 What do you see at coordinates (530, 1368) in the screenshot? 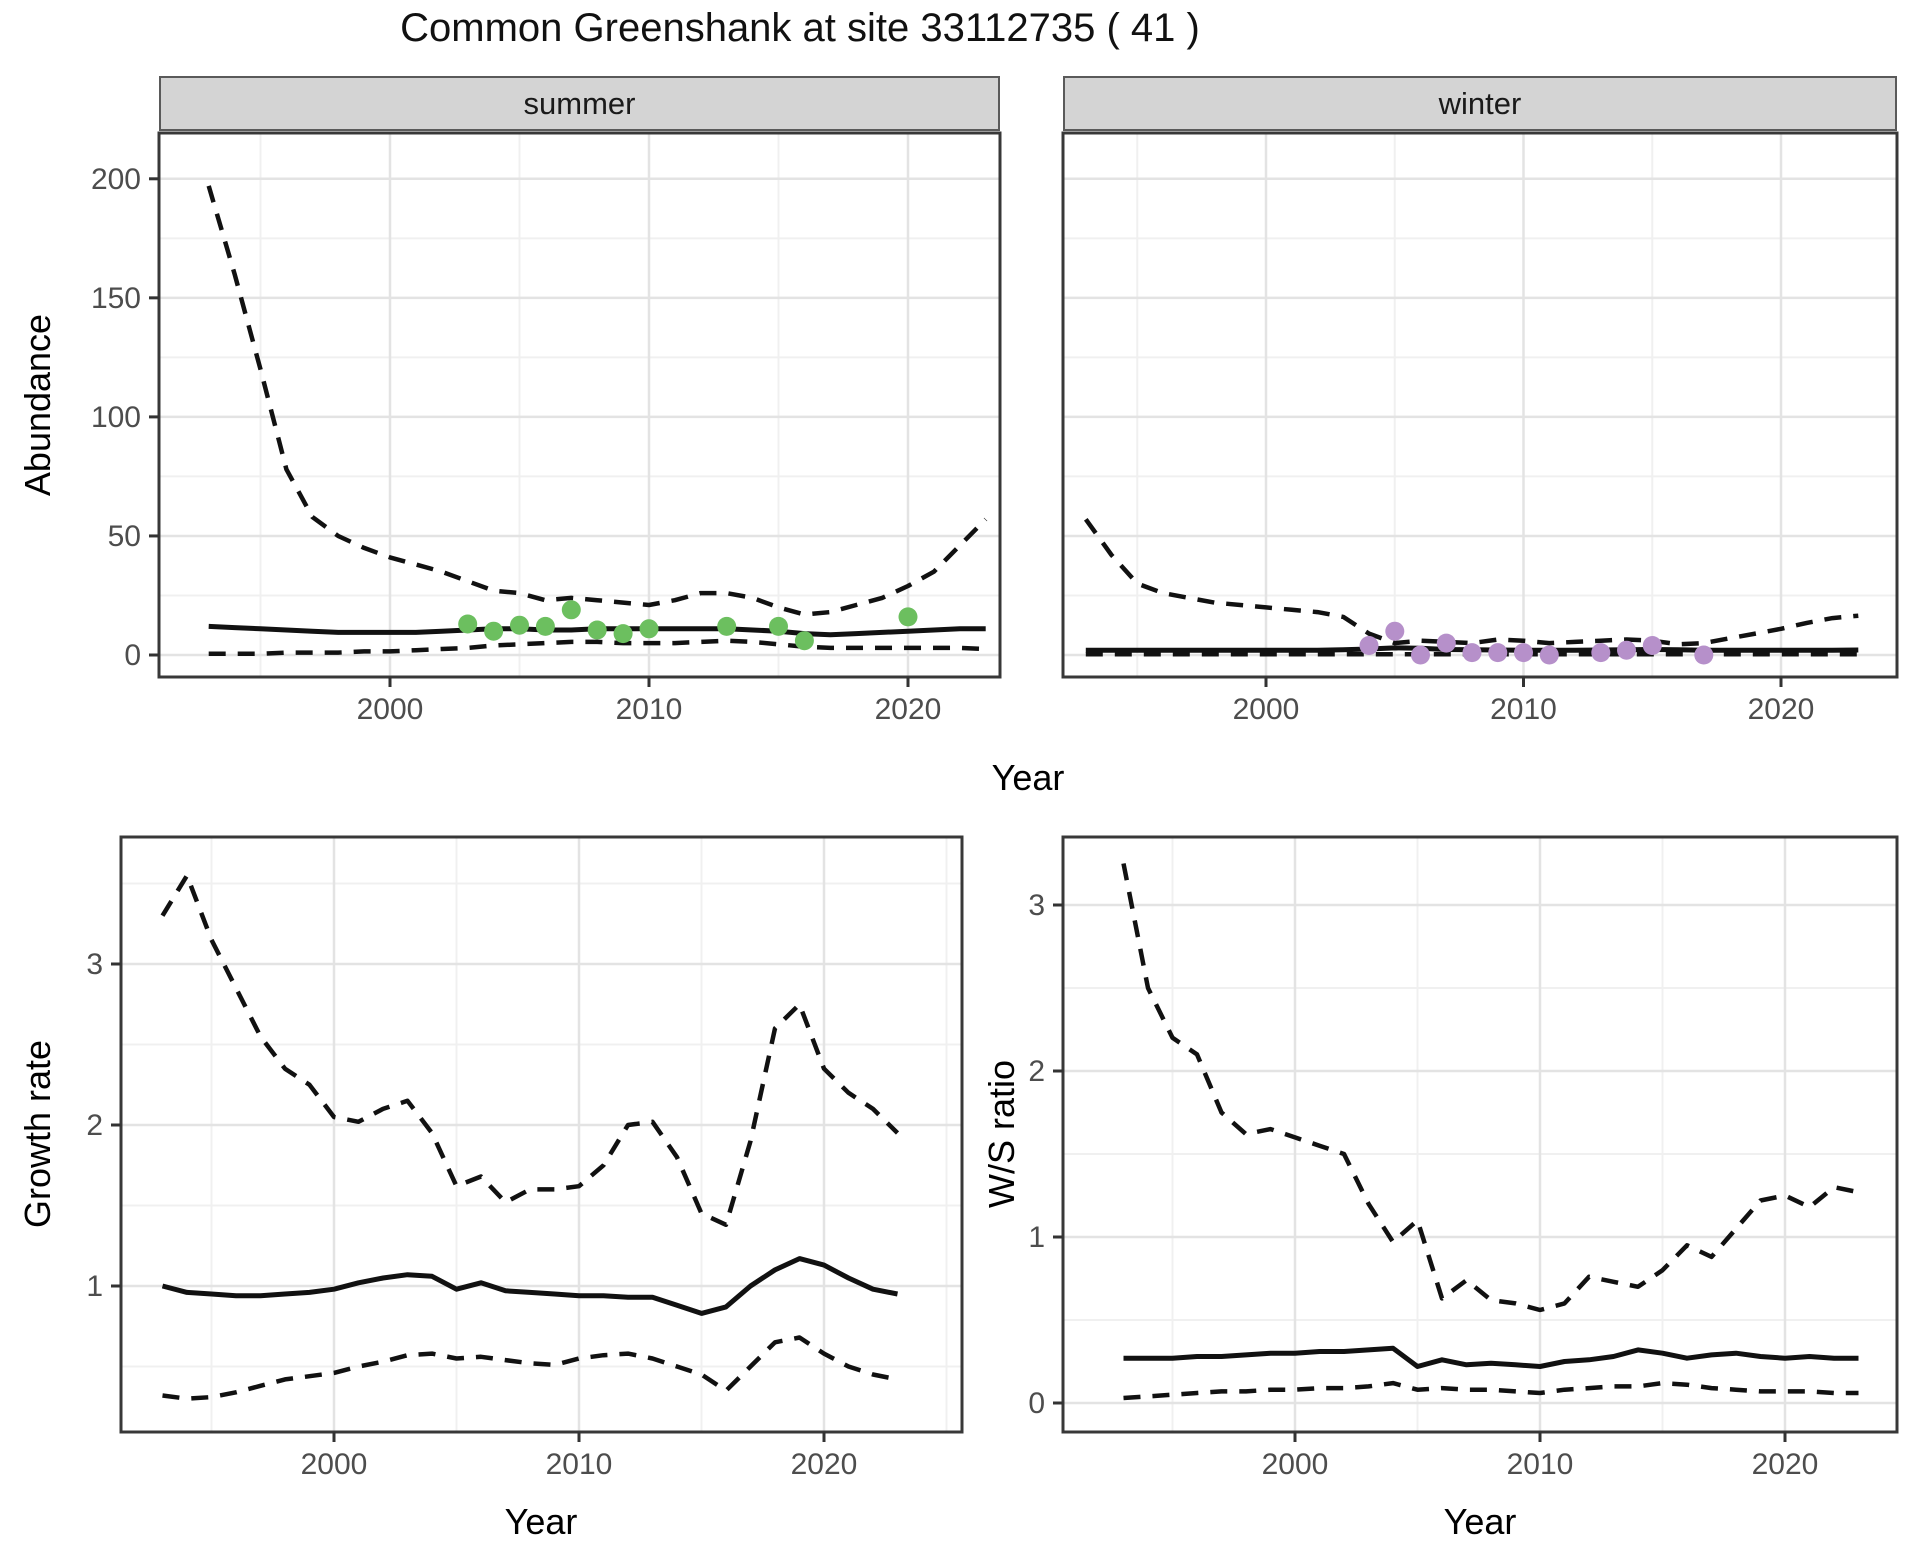
I see `growth-lower-ci-line` at bounding box center [530, 1368].